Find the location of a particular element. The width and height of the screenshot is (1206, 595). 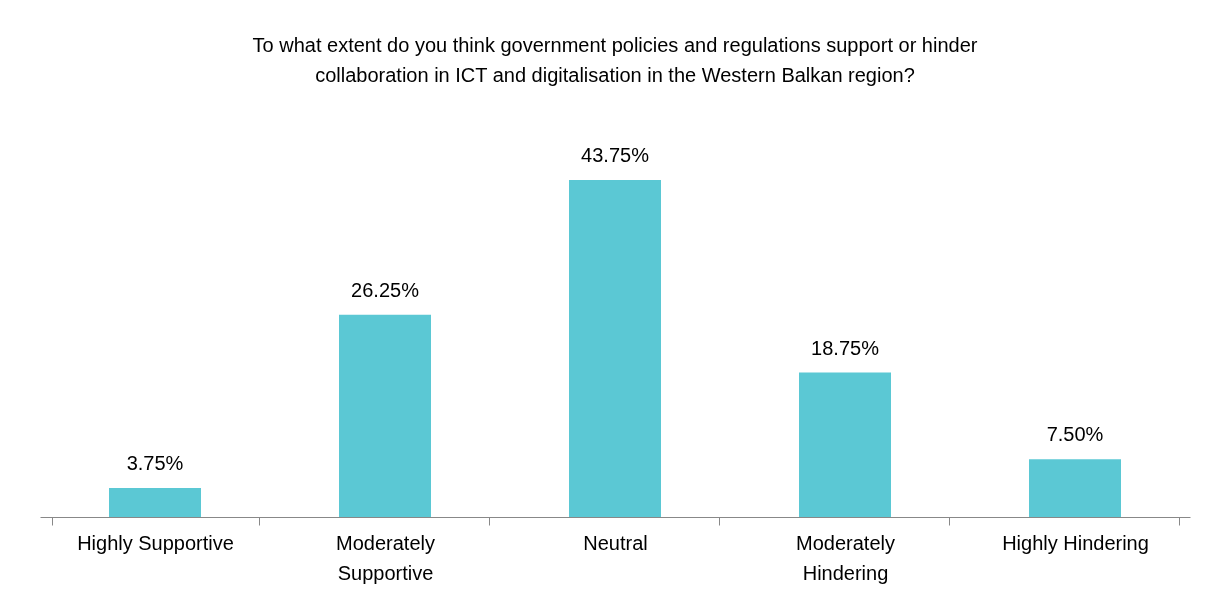

x-tick-label: Neutral is located at coordinates (615, 542).